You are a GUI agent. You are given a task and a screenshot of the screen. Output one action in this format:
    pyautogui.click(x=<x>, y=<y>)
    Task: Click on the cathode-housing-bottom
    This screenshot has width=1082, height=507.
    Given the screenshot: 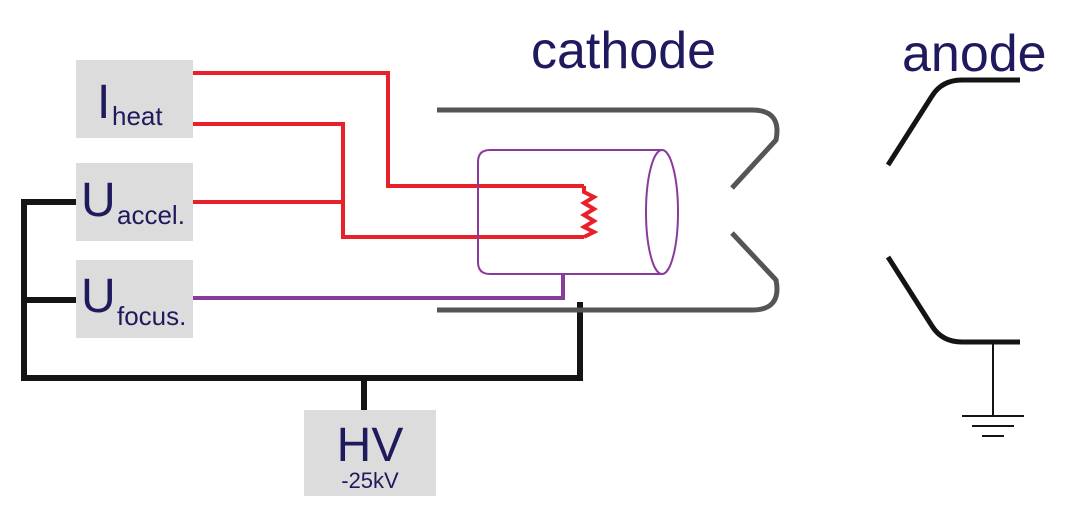 What is the action you would take?
    pyautogui.click(x=608, y=272)
    